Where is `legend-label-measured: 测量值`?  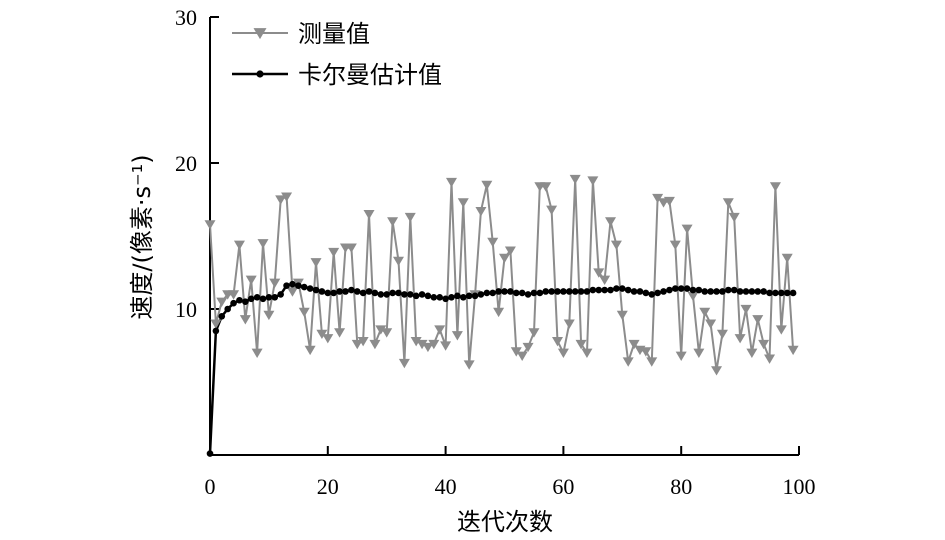
legend-label-measured: 测量值 is located at coordinates (334, 34).